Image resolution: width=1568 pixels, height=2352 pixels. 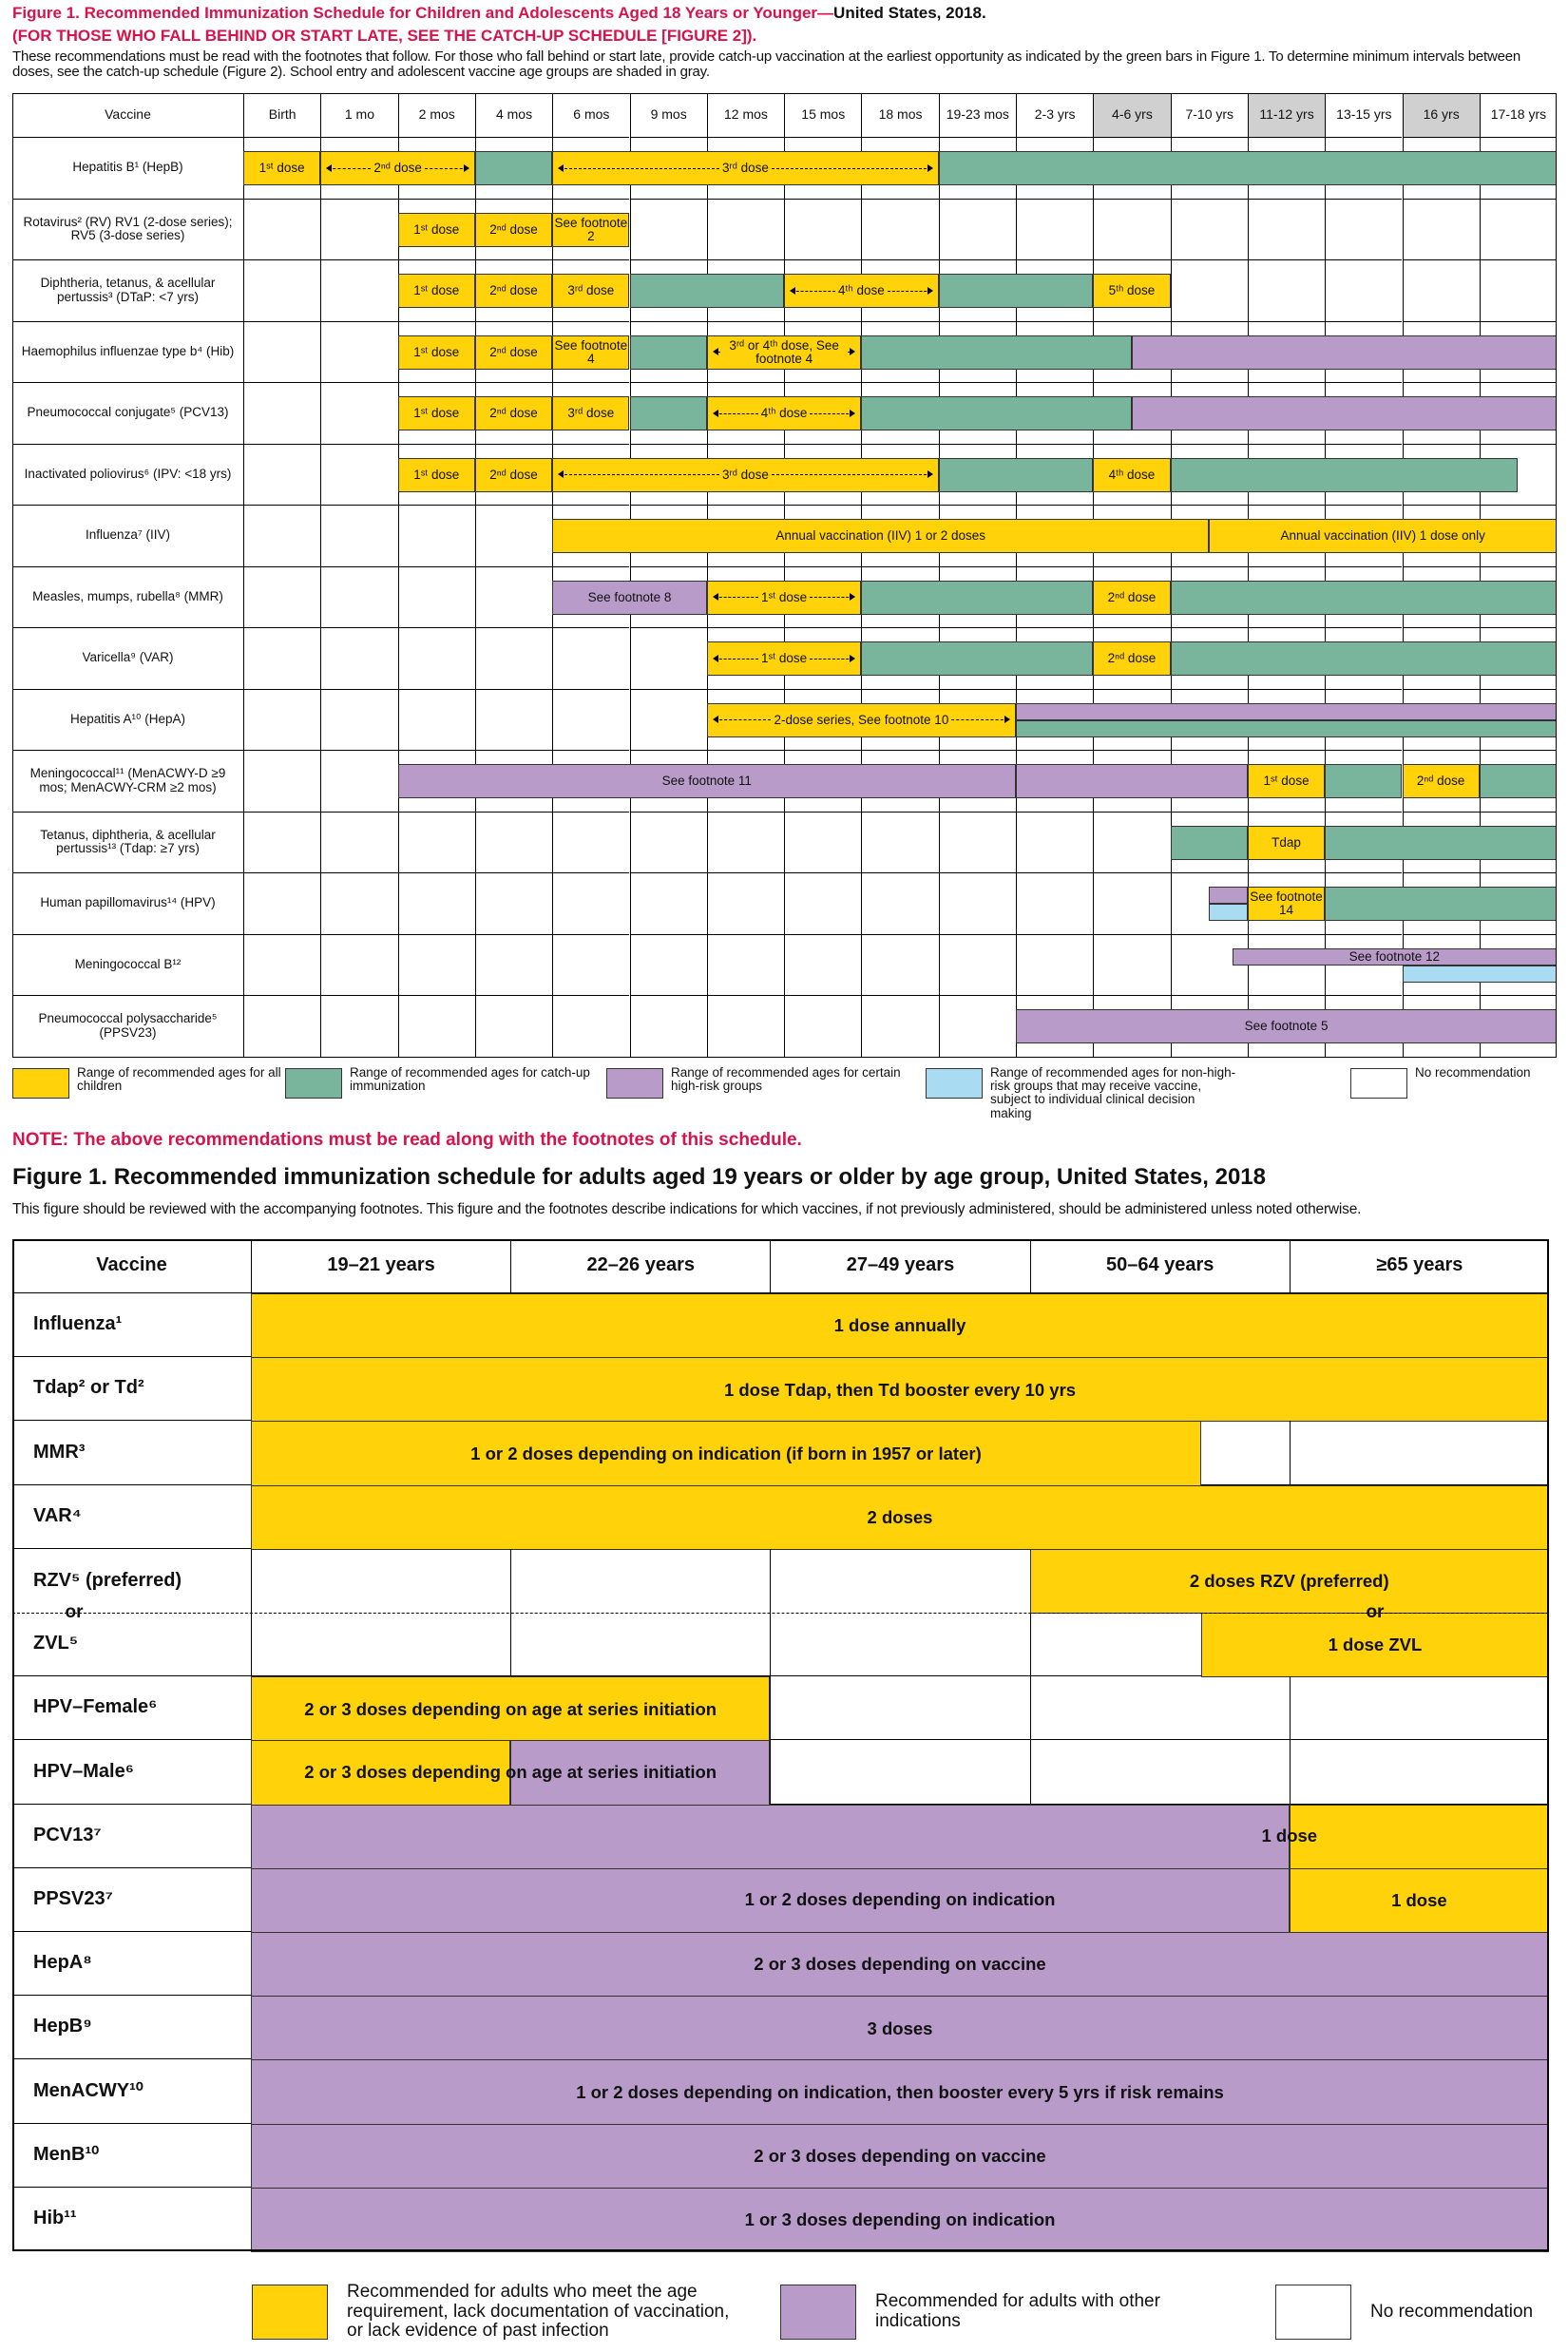 What do you see at coordinates (746, 116) in the screenshot?
I see `age-header: 12 mos` at bounding box center [746, 116].